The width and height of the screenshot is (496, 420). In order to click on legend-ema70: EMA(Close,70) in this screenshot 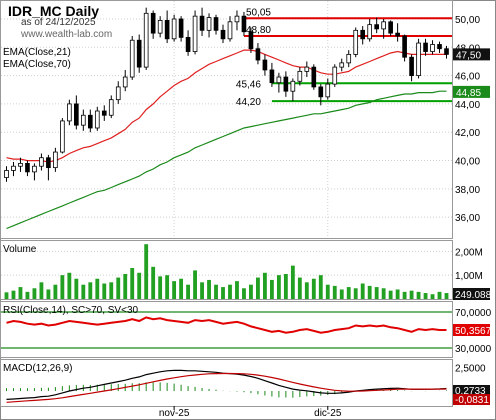, I will do `click(37, 64)`.